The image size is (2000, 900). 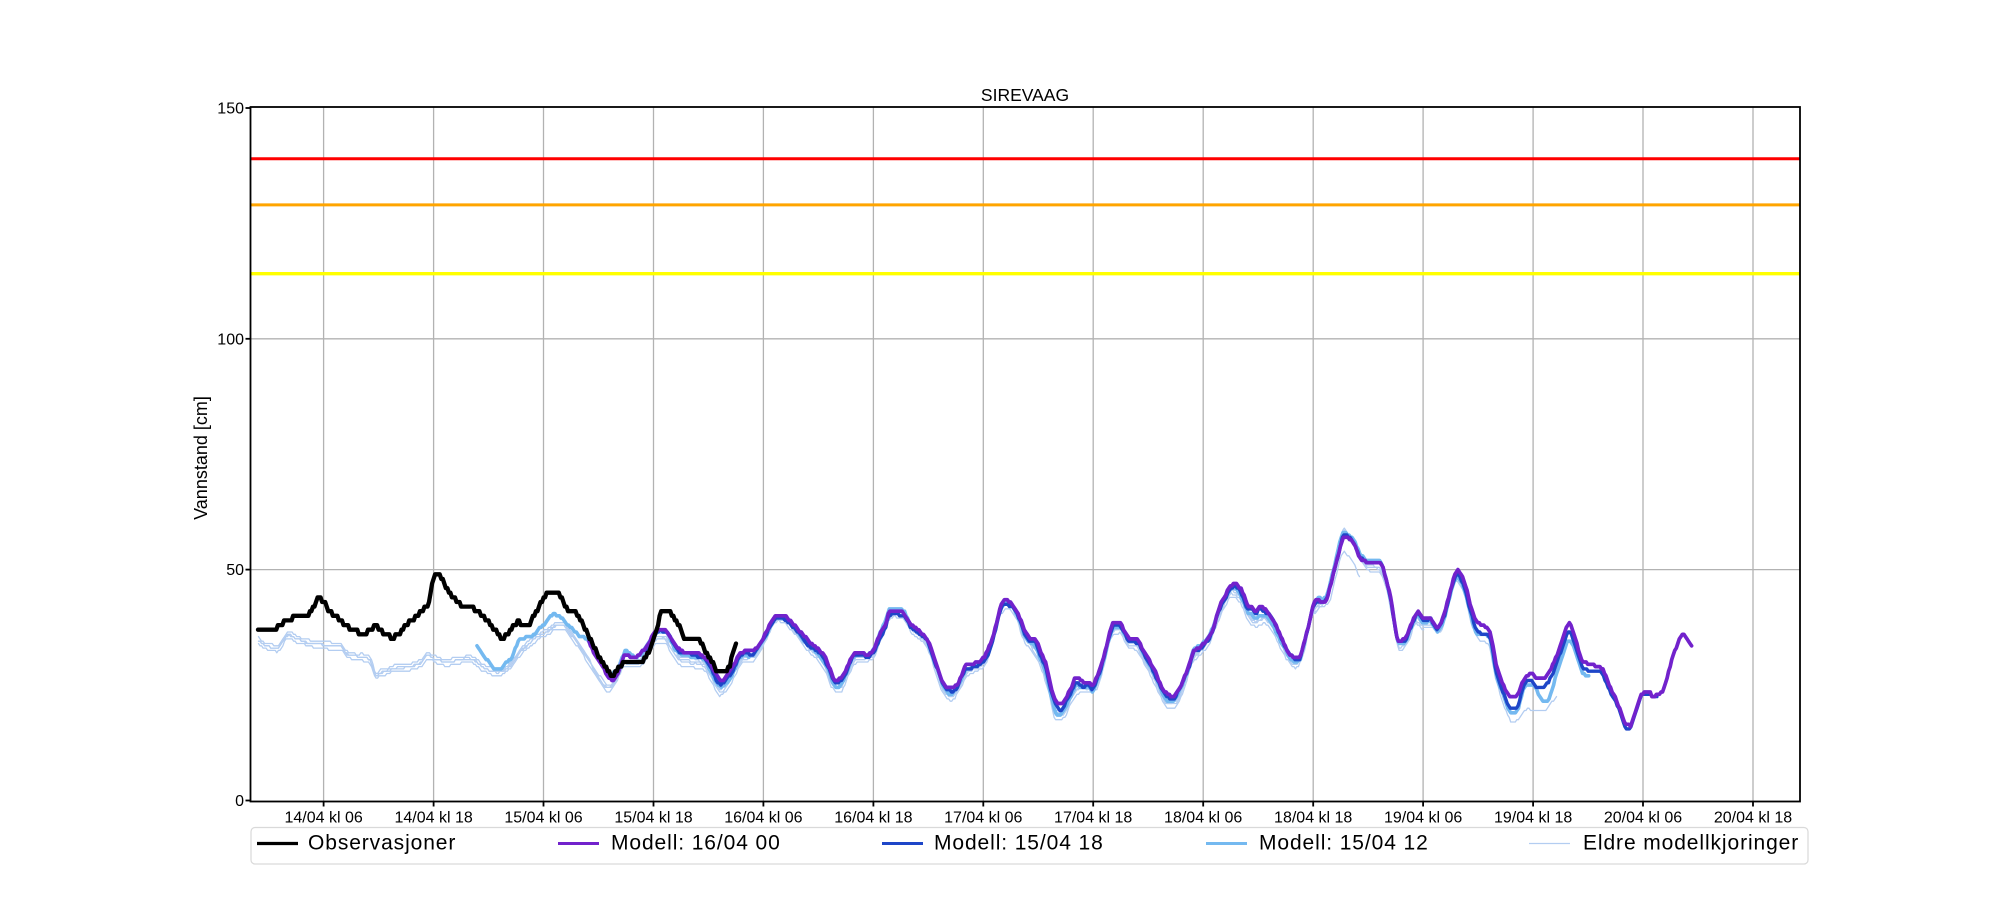 I want to click on svg-text: 20/04 kl 06, so click(x=1643, y=818).